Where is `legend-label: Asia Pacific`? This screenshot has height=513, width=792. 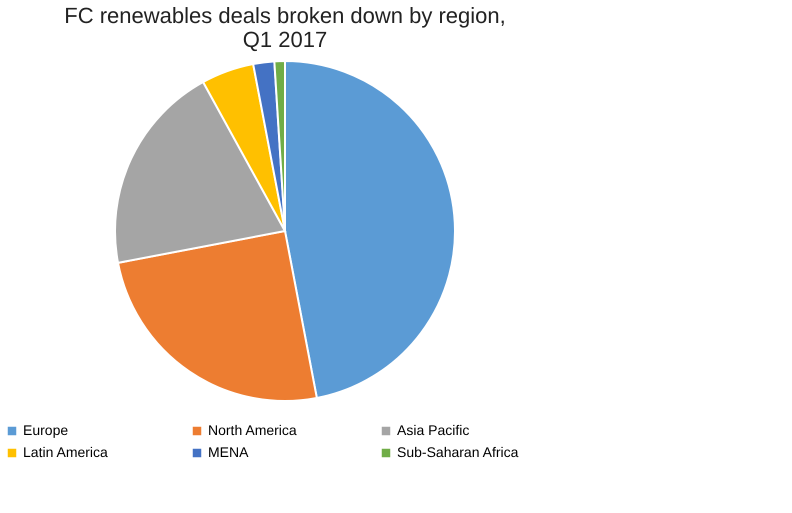
legend-label: Asia Pacific is located at coordinates (433, 430).